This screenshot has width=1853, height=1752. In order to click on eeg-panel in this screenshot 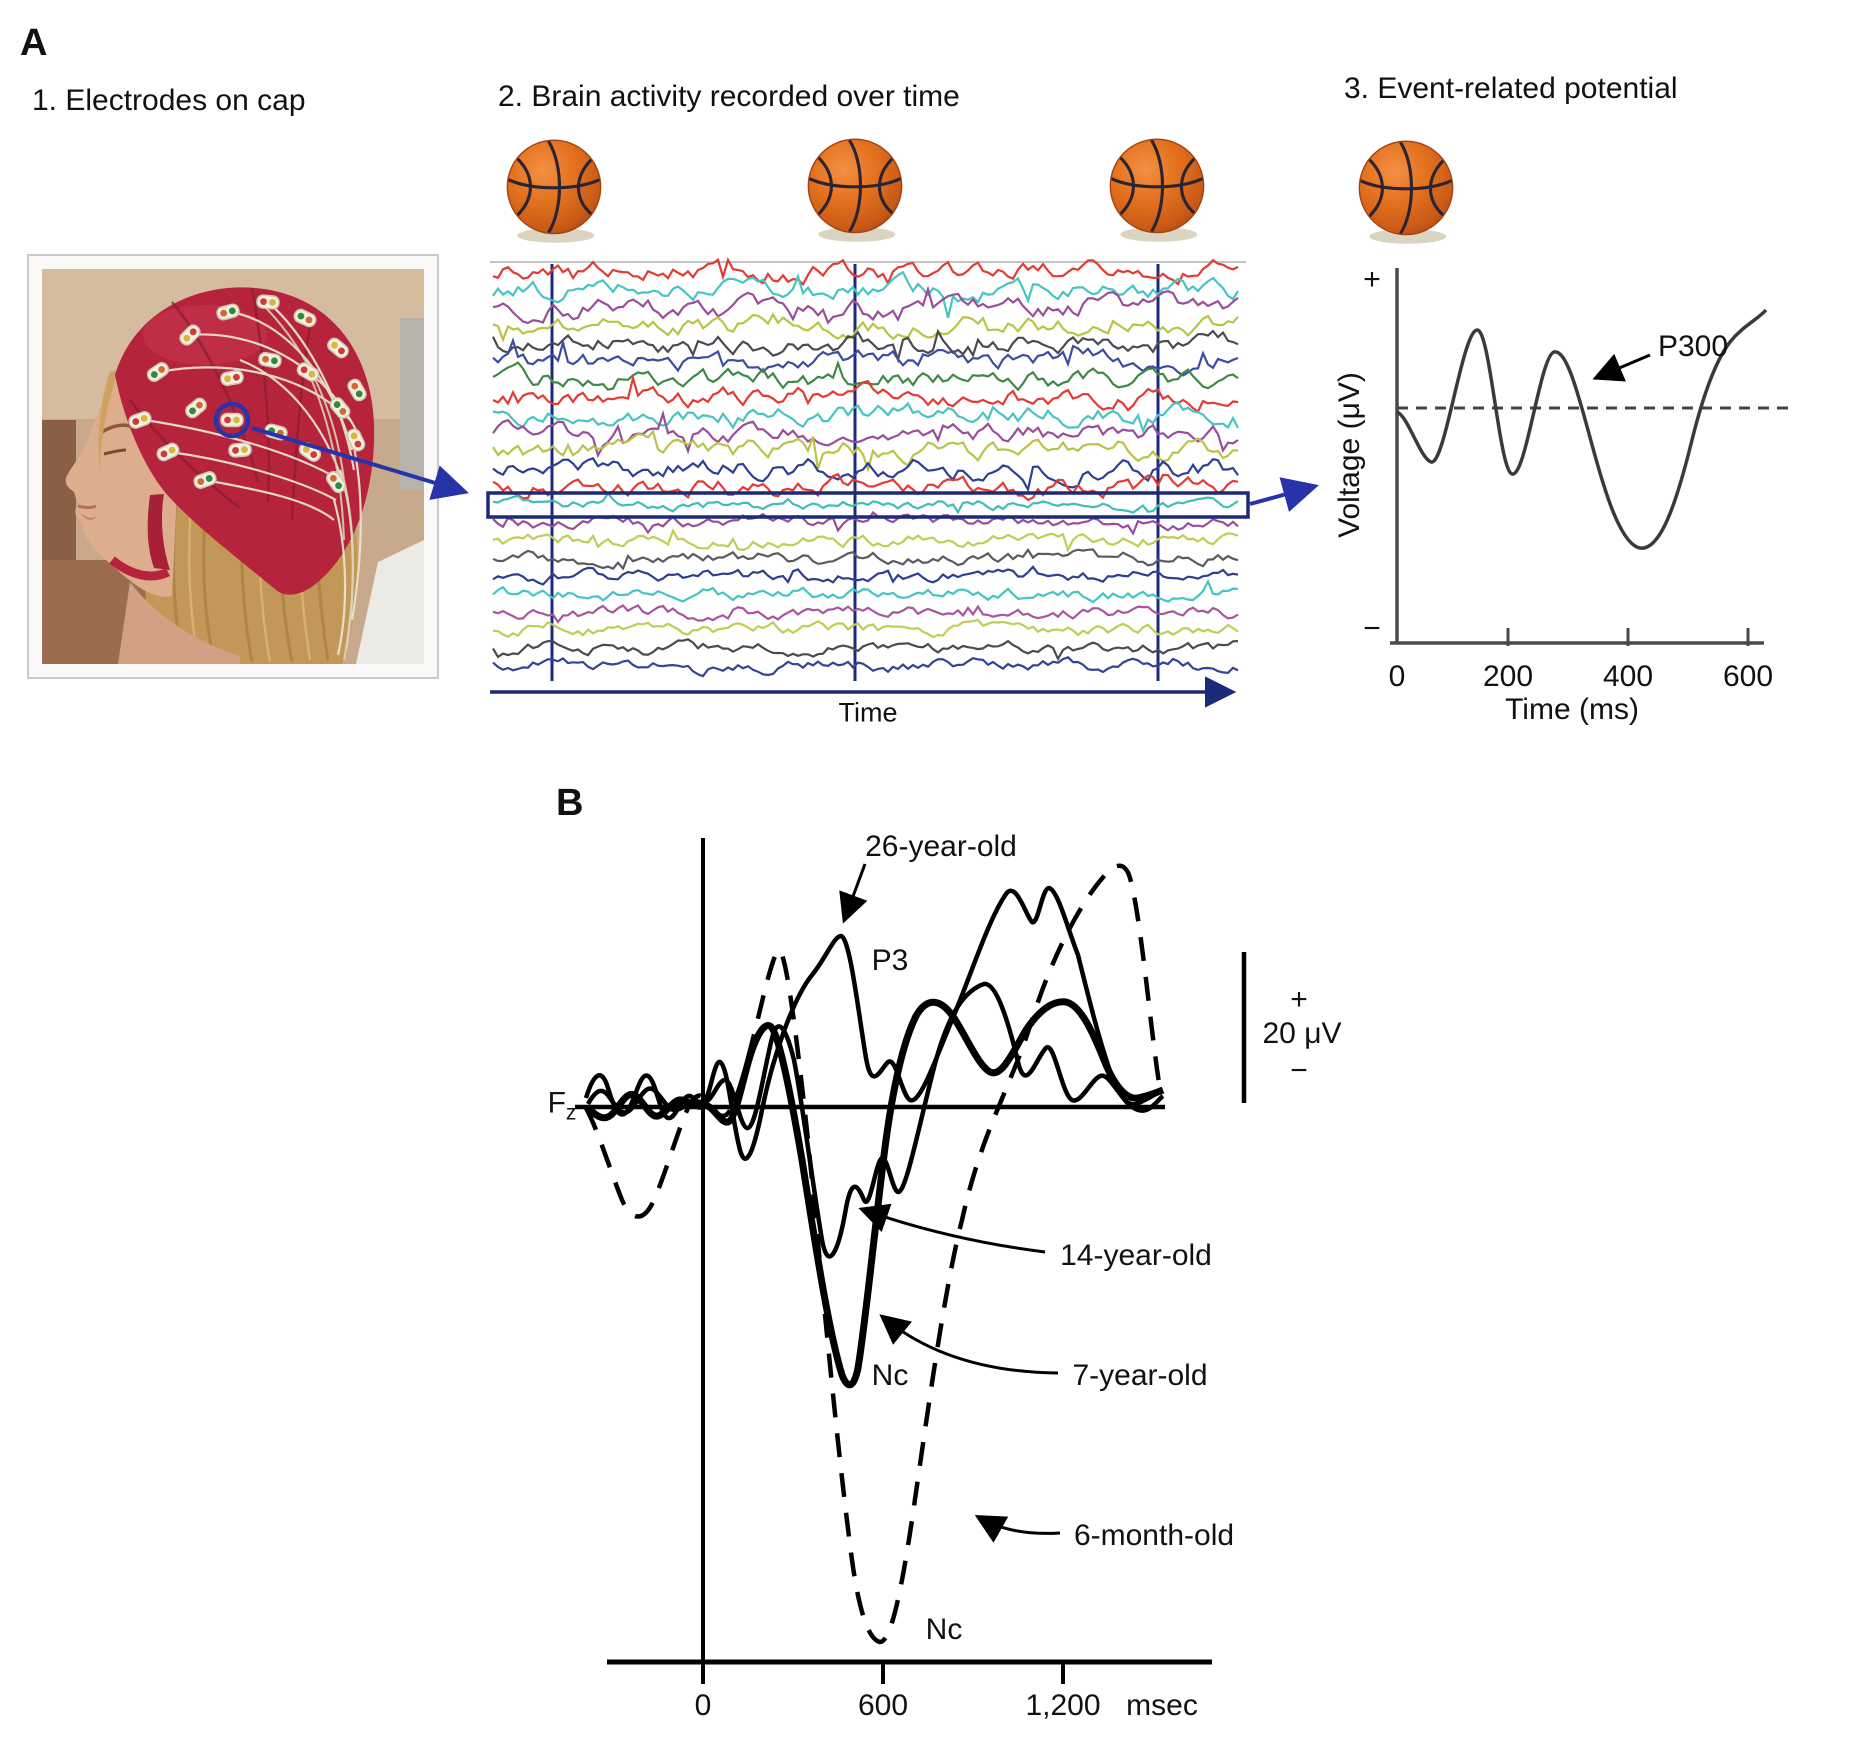, I will do `click(868, 482)`.